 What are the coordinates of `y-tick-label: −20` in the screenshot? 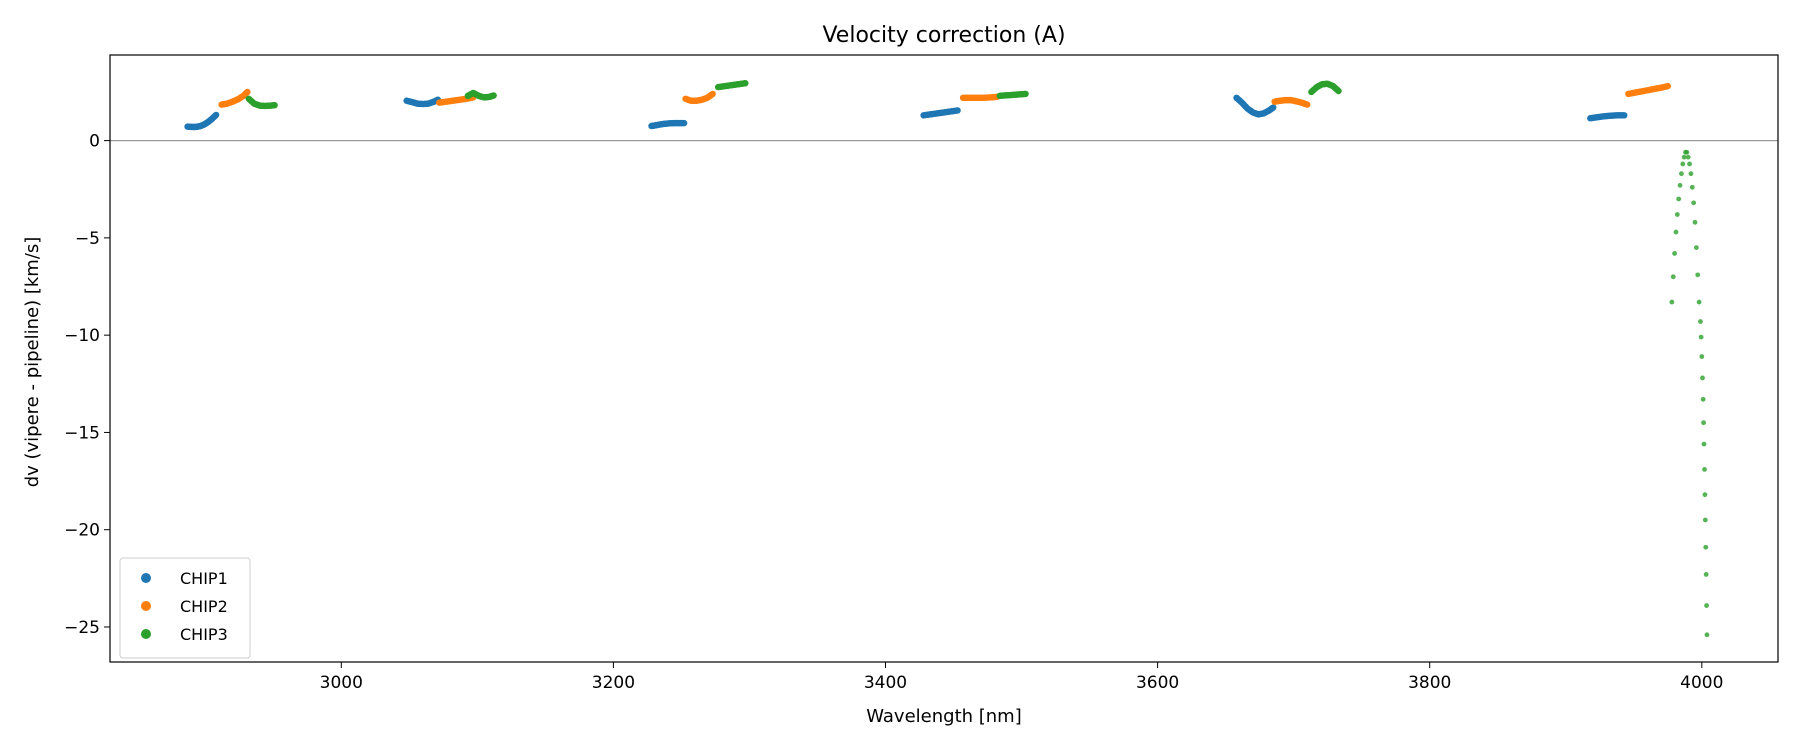 It's located at (82, 531).